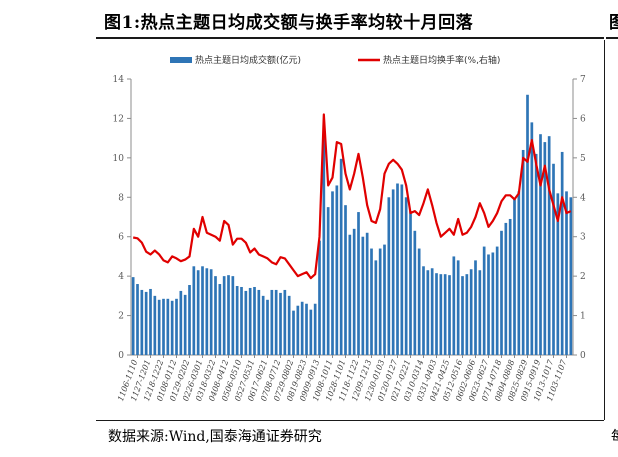 The image size is (618, 457). What do you see at coordinates (583, 159) in the screenshot?
I see `right-tick-label: 5` at bounding box center [583, 159].